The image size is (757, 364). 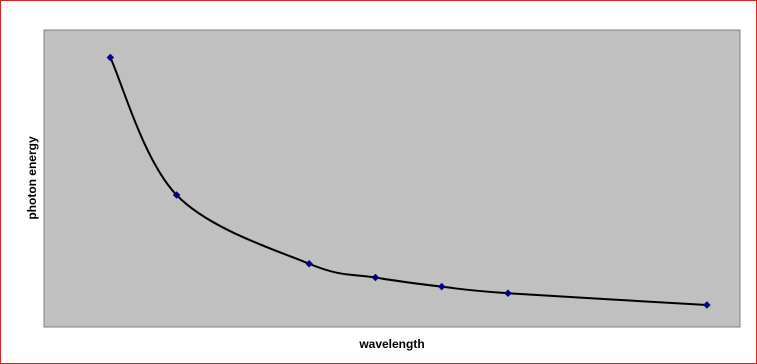 I want to click on y-axis-label: photon energy, so click(x=32, y=178).